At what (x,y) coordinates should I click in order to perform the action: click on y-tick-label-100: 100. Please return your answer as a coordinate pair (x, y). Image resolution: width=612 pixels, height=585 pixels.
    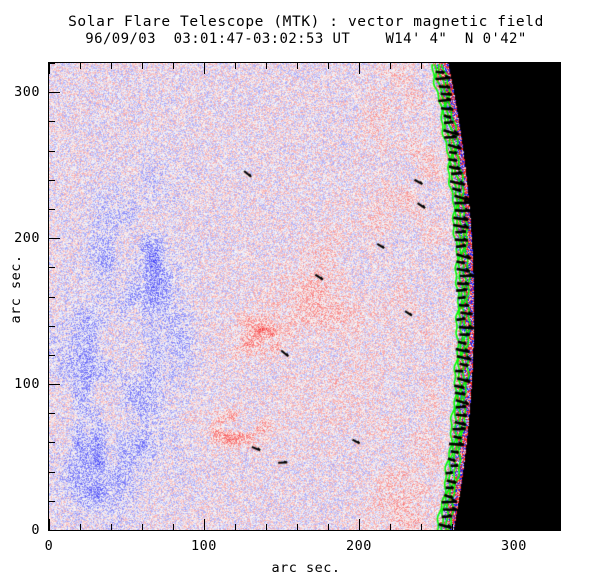
    Looking at the image, I should click on (27, 384).